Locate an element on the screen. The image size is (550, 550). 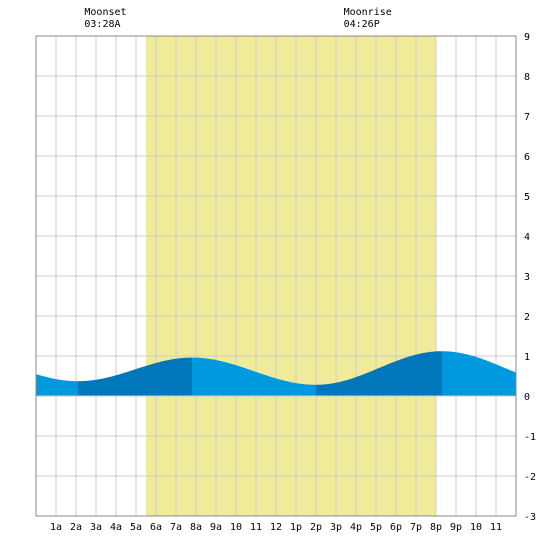
moon-event-time: 03:28A is located at coordinates (102, 24).